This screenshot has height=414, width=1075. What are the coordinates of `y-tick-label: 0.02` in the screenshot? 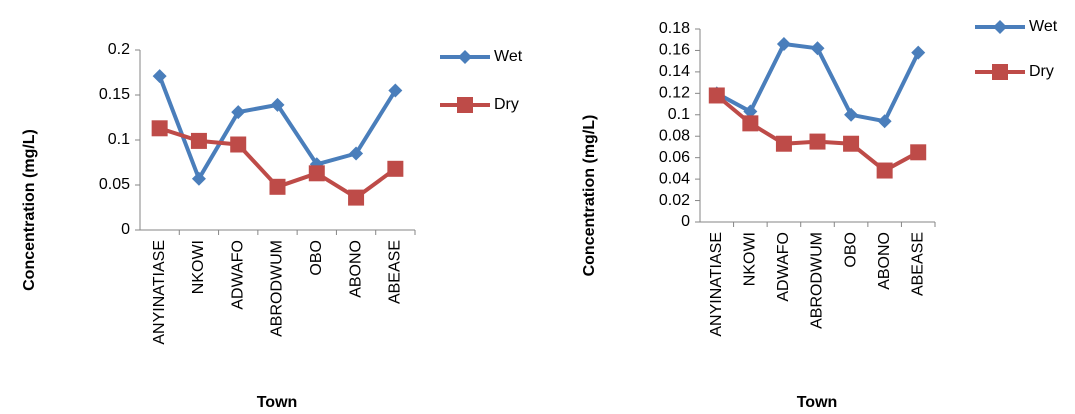 It's located at (674, 200).